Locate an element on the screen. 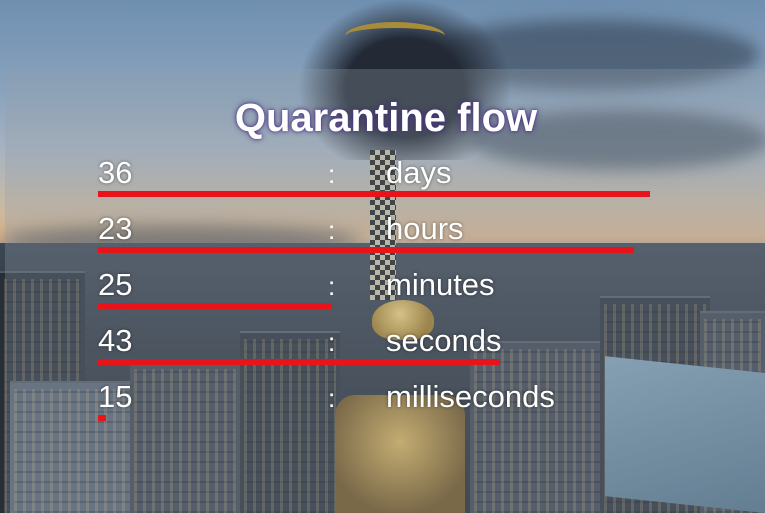 The height and width of the screenshot is (513, 765). minutes-value: 25 is located at coordinates (115, 284).